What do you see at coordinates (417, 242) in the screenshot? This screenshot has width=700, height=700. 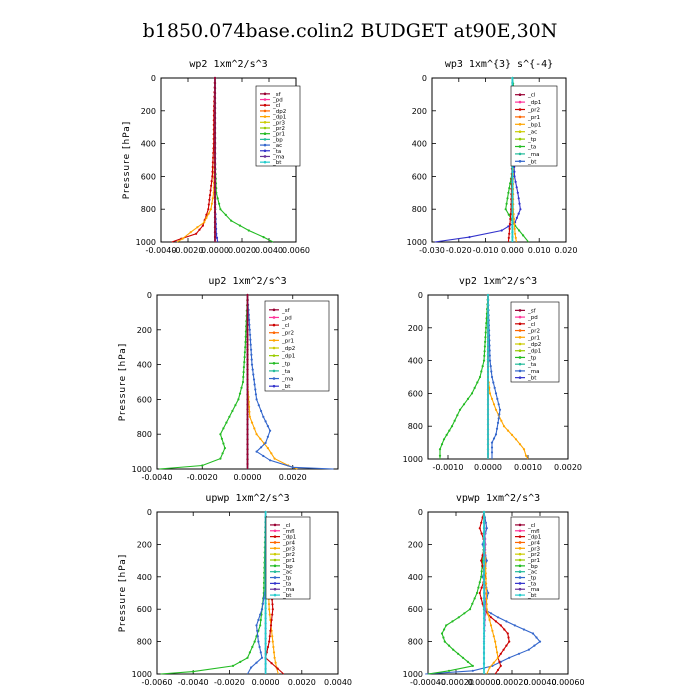 I see `y-tick-label: 1000` at bounding box center [417, 242].